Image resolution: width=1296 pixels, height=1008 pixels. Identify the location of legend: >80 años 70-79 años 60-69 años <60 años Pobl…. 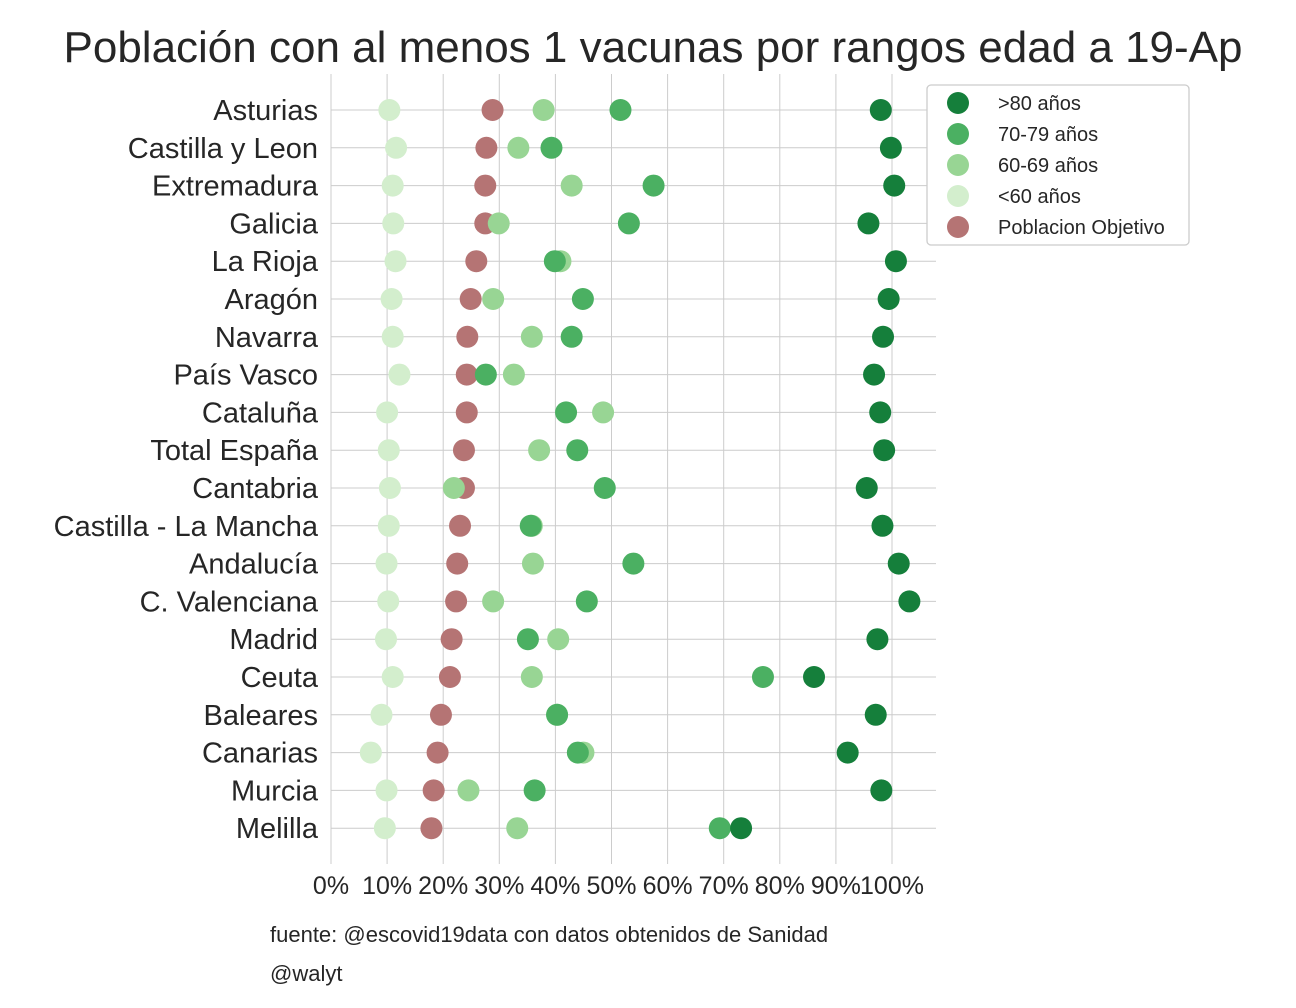
(1058, 165).